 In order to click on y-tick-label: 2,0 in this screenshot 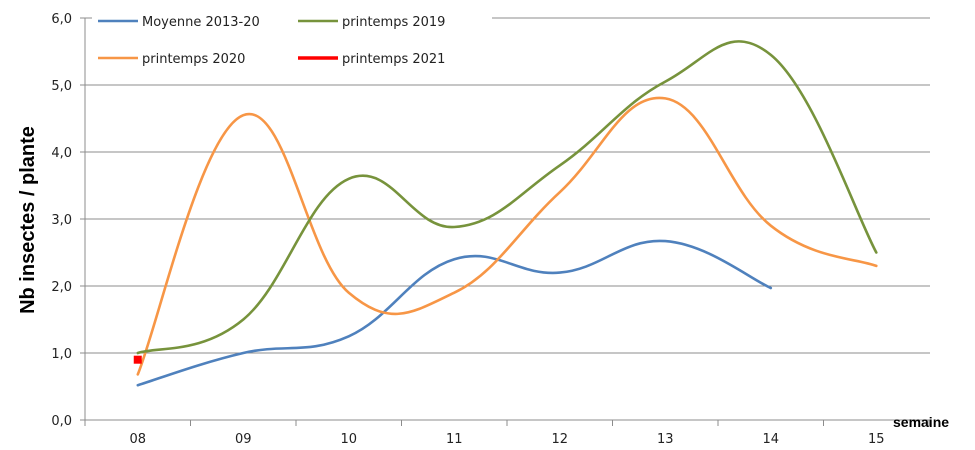, I will do `click(61, 287)`.